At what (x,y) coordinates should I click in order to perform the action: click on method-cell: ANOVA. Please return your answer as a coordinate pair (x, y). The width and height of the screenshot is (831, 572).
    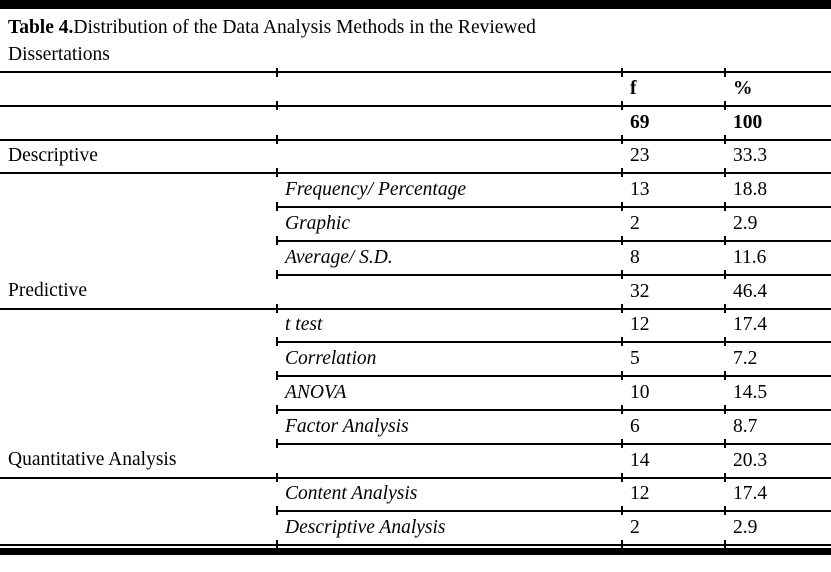
    Looking at the image, I should click on (449, 394).